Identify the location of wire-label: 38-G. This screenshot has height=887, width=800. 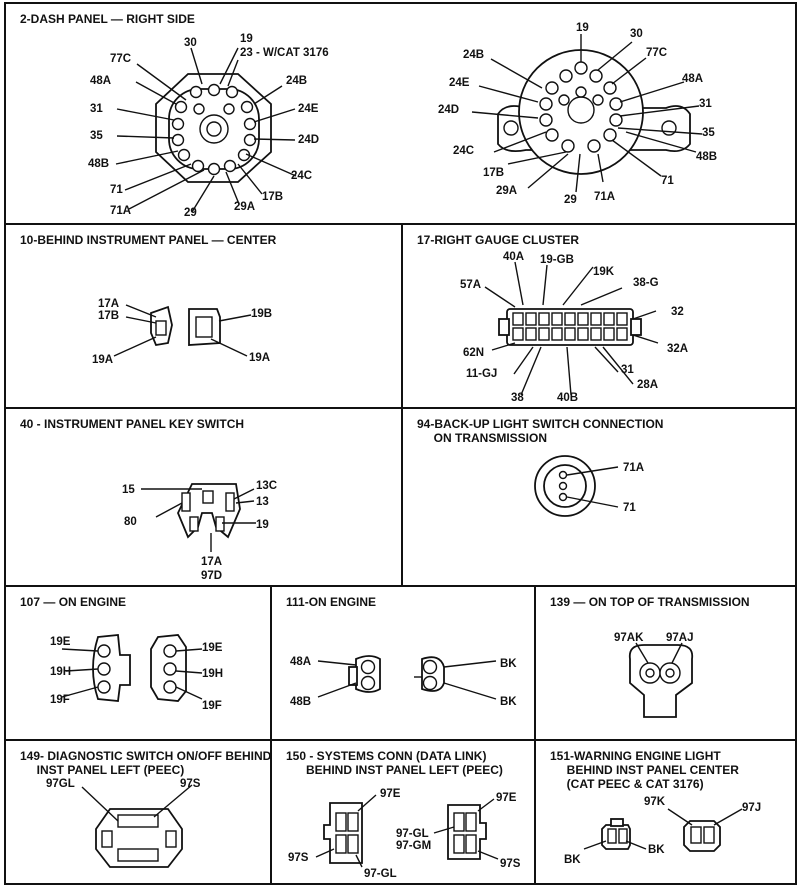
(646, 283).